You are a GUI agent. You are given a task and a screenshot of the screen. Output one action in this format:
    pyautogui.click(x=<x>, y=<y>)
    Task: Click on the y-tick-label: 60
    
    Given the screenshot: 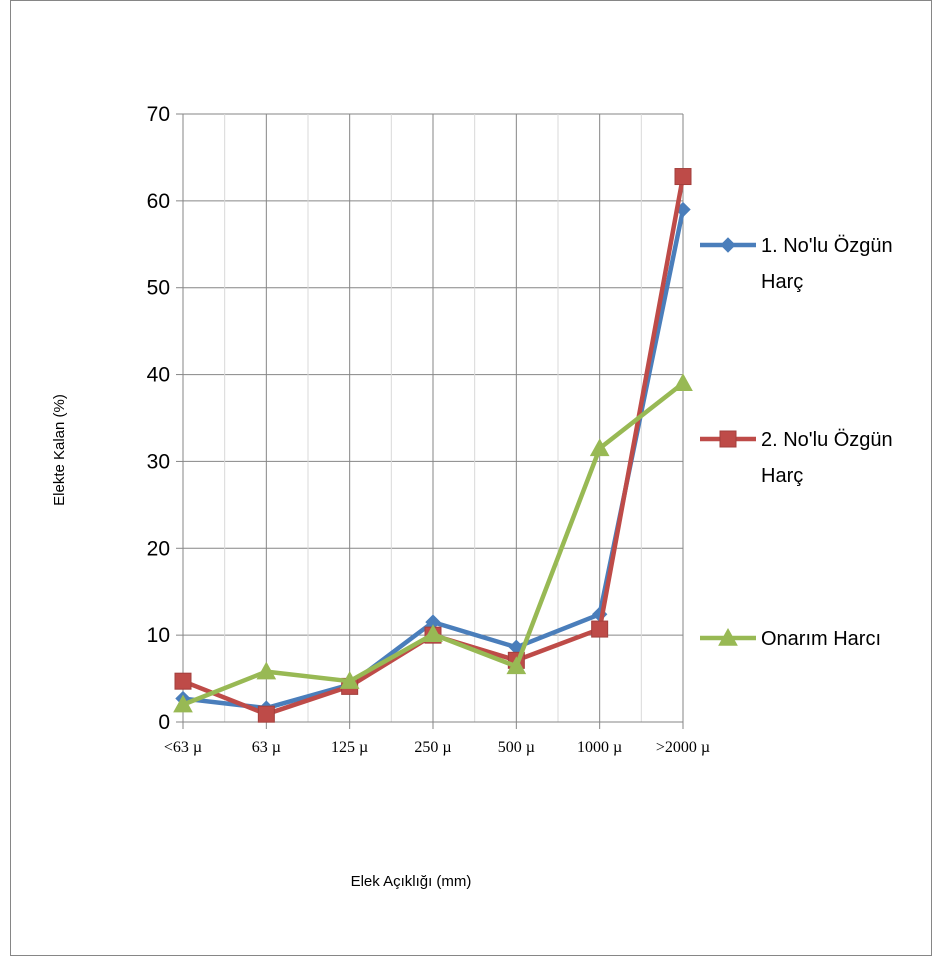 What is the action you would take?
    pyautogui.click(x=158, y=201)
    